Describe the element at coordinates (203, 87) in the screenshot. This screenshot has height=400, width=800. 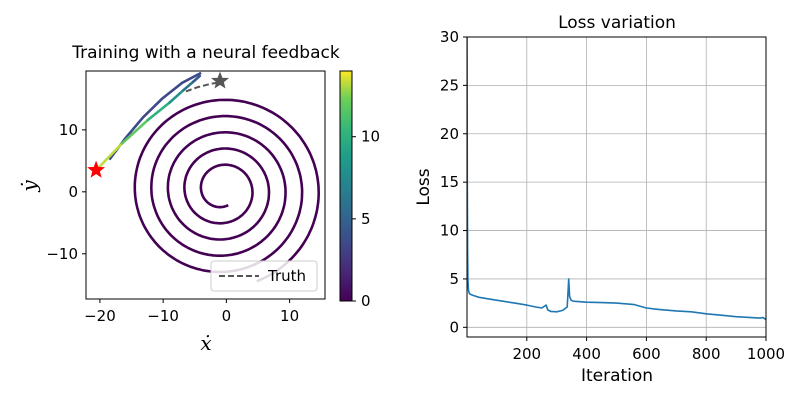
I see `truth-line` at that location.